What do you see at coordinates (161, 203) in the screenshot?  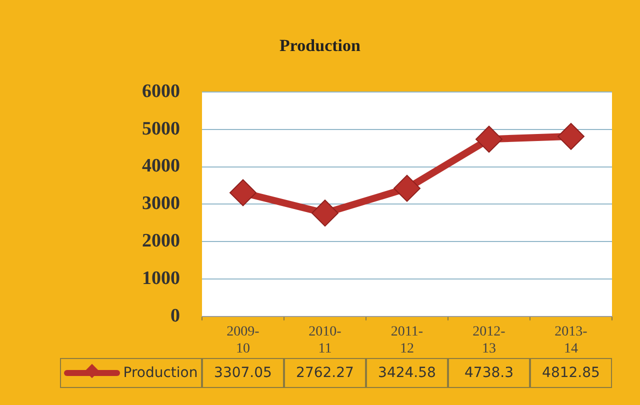 I see `y-tick-label: 3000` at bounding box center [161, 203].